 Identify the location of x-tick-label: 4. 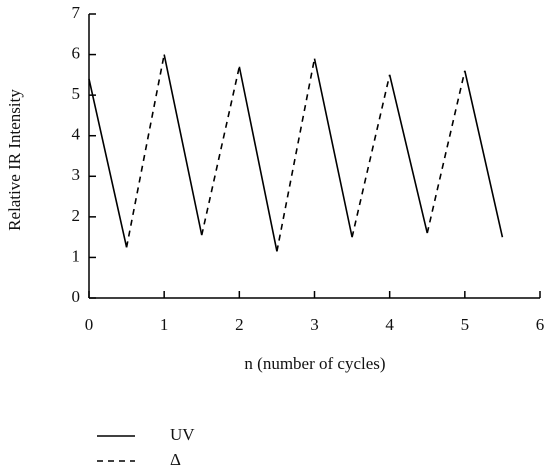
(389, 324).